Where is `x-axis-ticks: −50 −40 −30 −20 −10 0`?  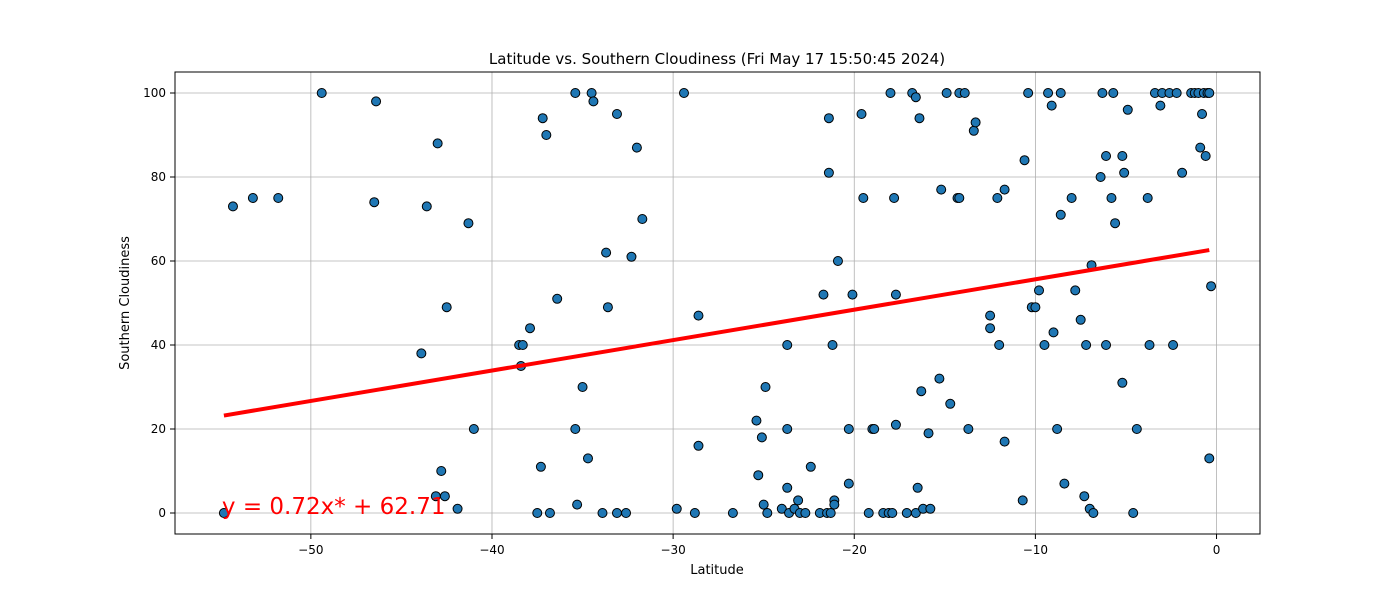
x-axis-ticks: −50 −40 −30 −20 −10 0 is located at coordinates (759, 545).